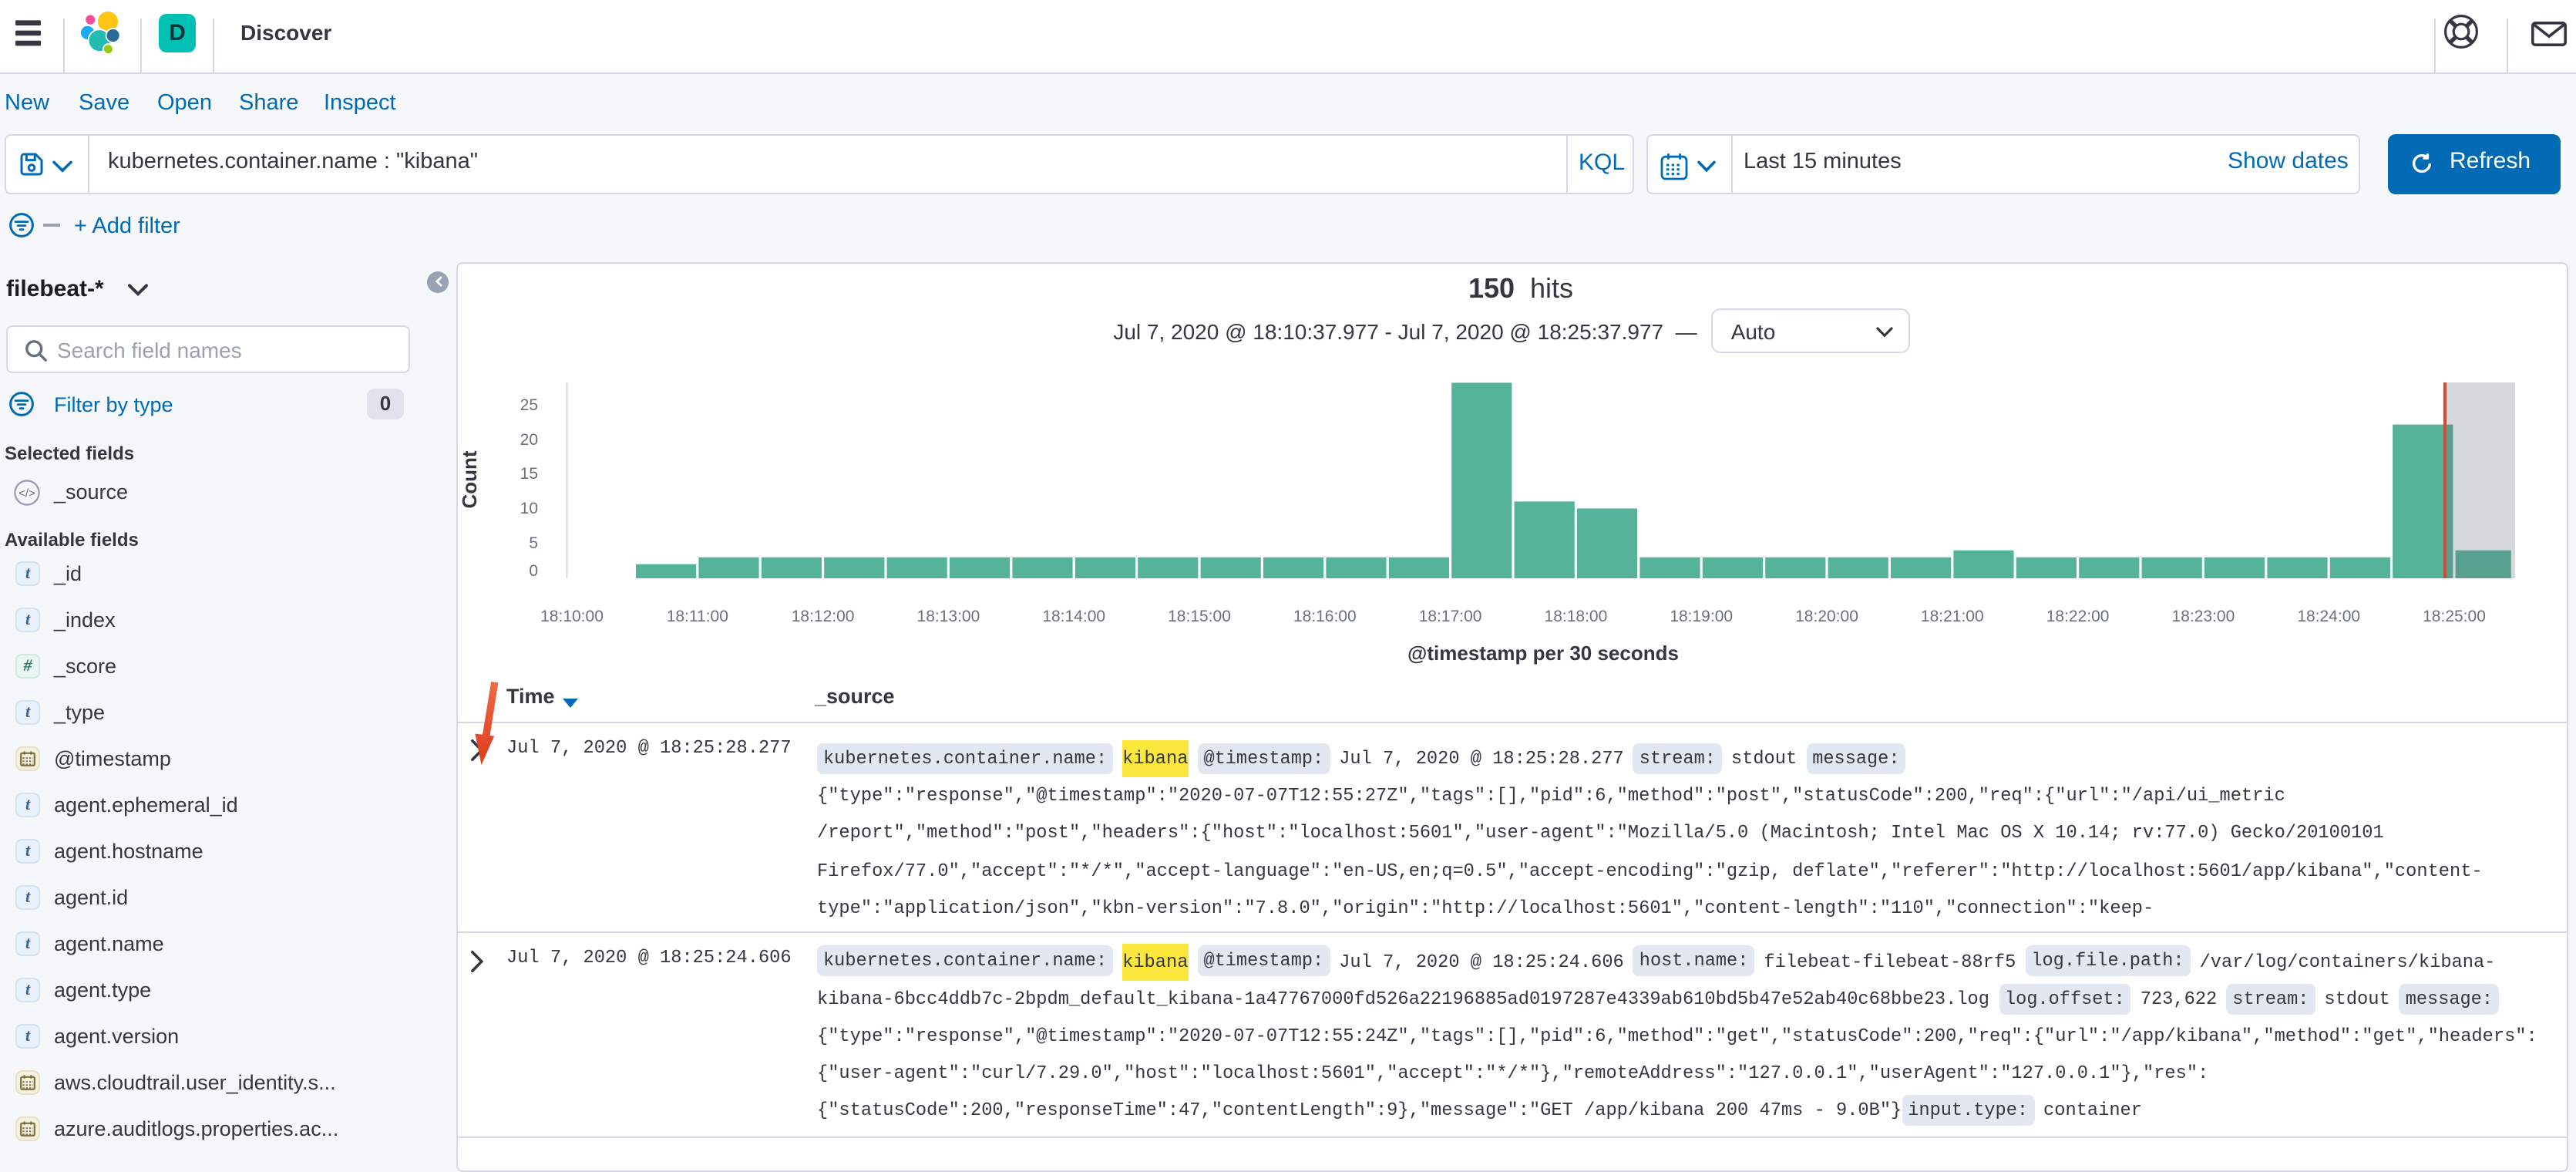 The image size is (2576, 1172). What do you see at coordinates (529, 508) in the screenshot?
I see `svg-text: 10` at bounding box center [529, 508].